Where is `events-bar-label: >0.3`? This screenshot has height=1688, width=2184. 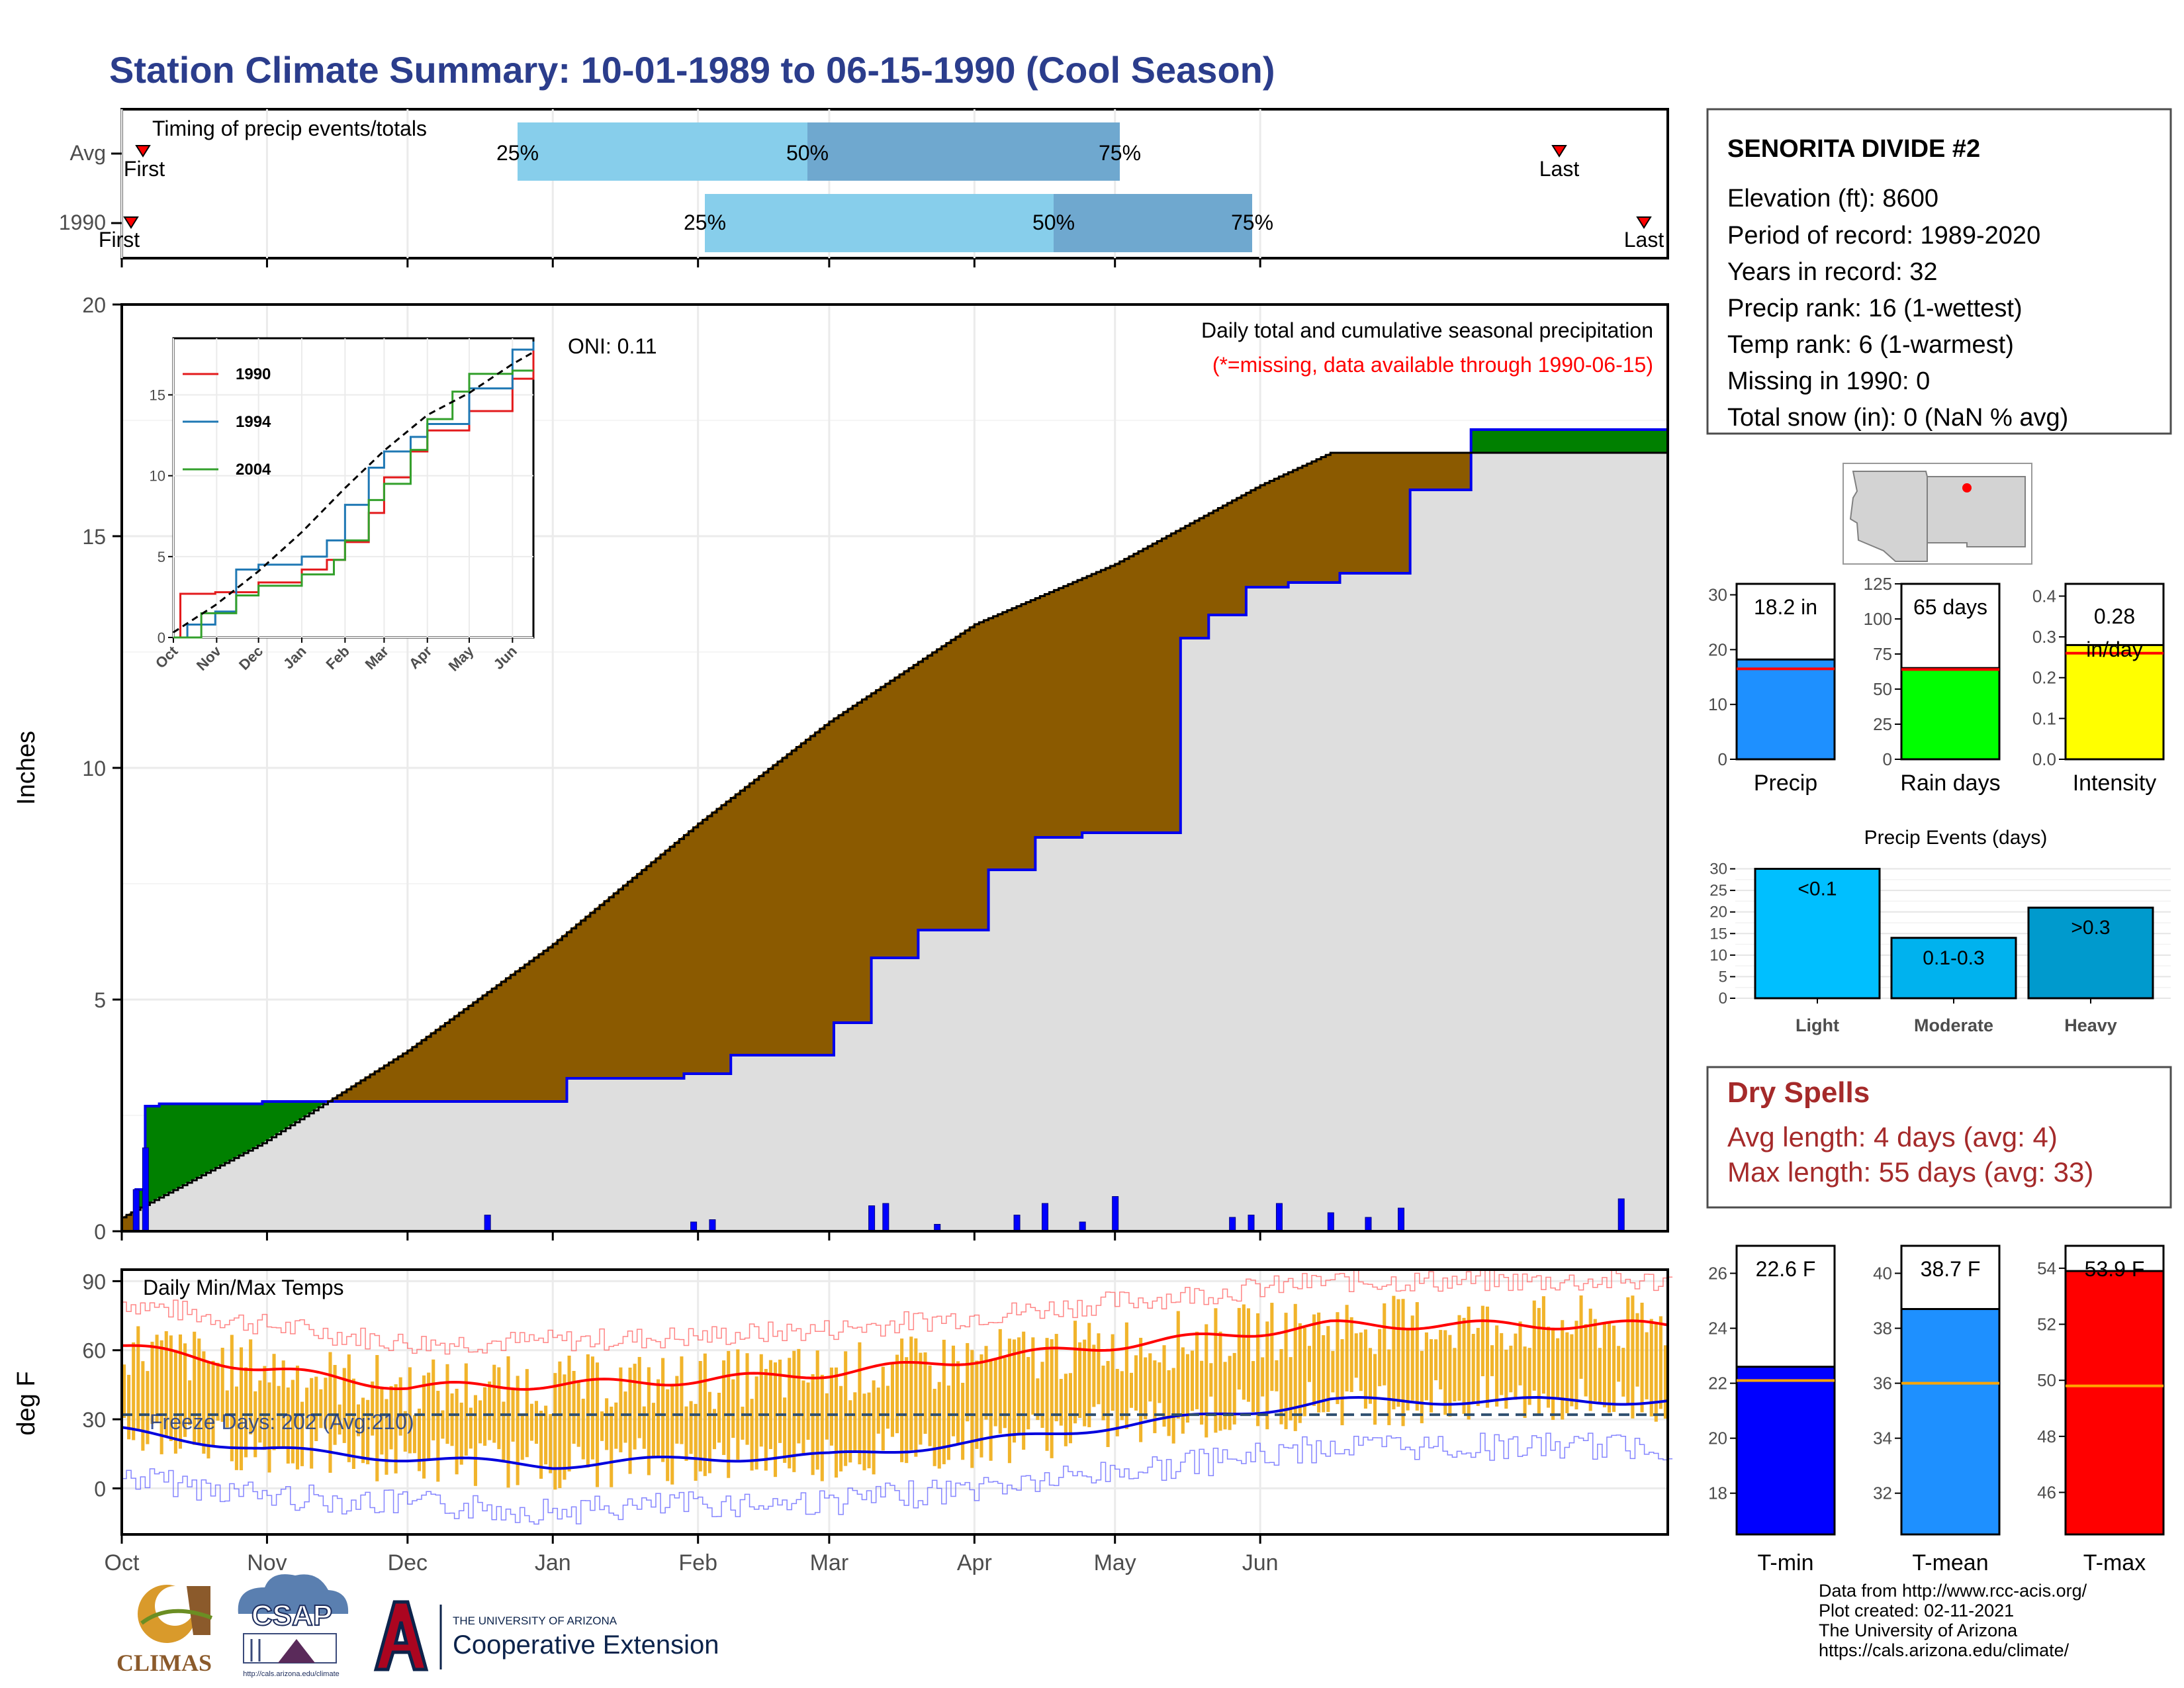 events-bar-label: >0.3 is located at coordinates (2090, 928).